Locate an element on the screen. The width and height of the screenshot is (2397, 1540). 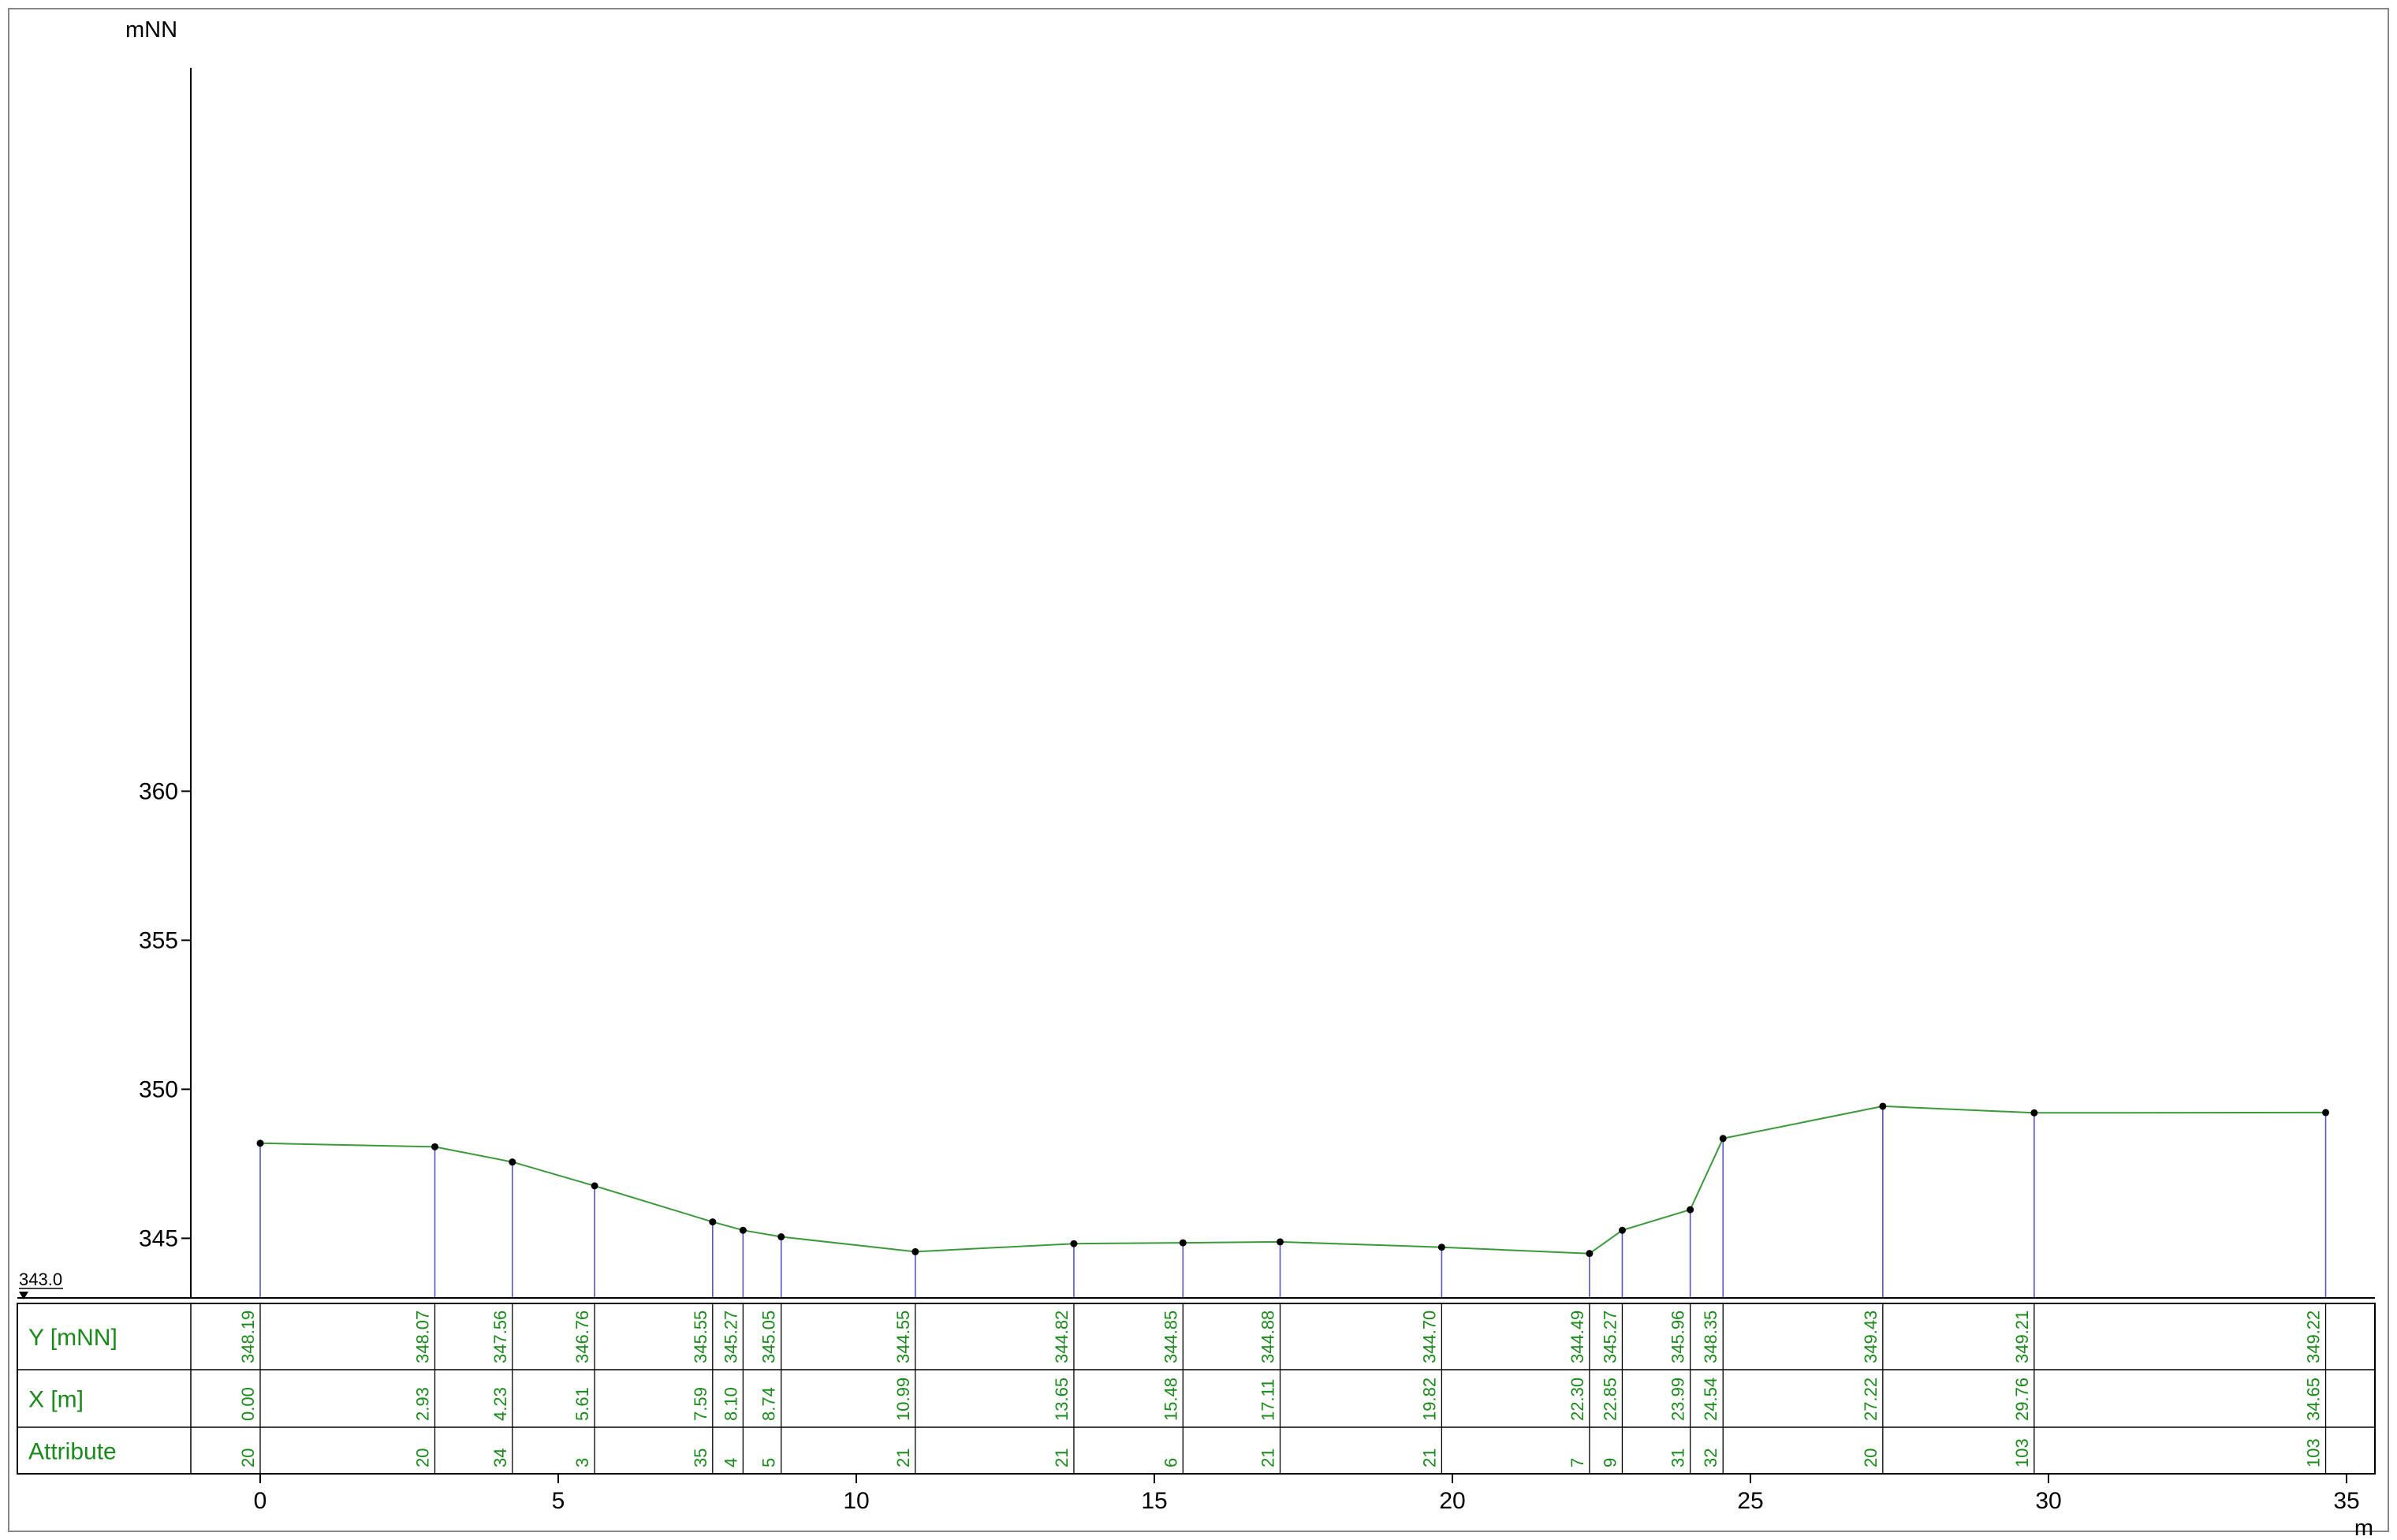
x-value-label: 22.30 is located at coordinates (1577, 1399).